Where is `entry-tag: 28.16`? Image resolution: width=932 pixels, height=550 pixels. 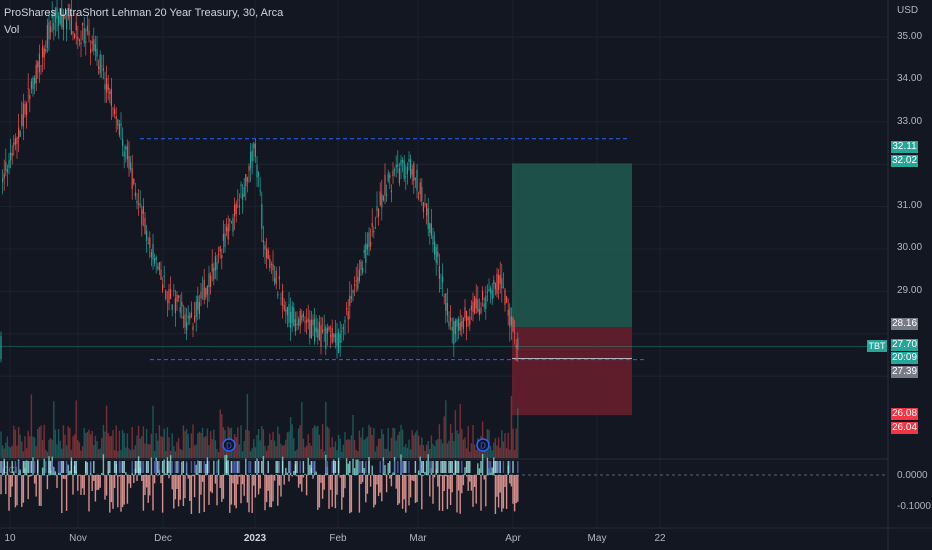
entry-tag: 28.16 is located at coordinates (904, 324).